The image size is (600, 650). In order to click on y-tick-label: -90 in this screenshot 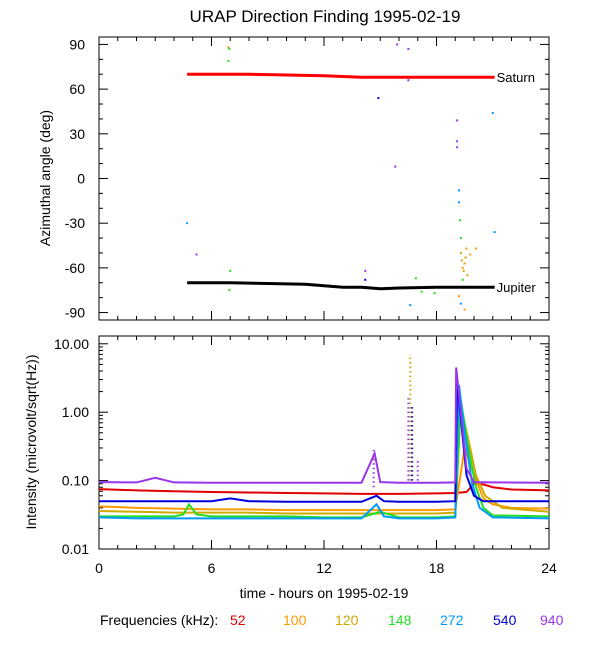, I will do `click(75, 313)`.